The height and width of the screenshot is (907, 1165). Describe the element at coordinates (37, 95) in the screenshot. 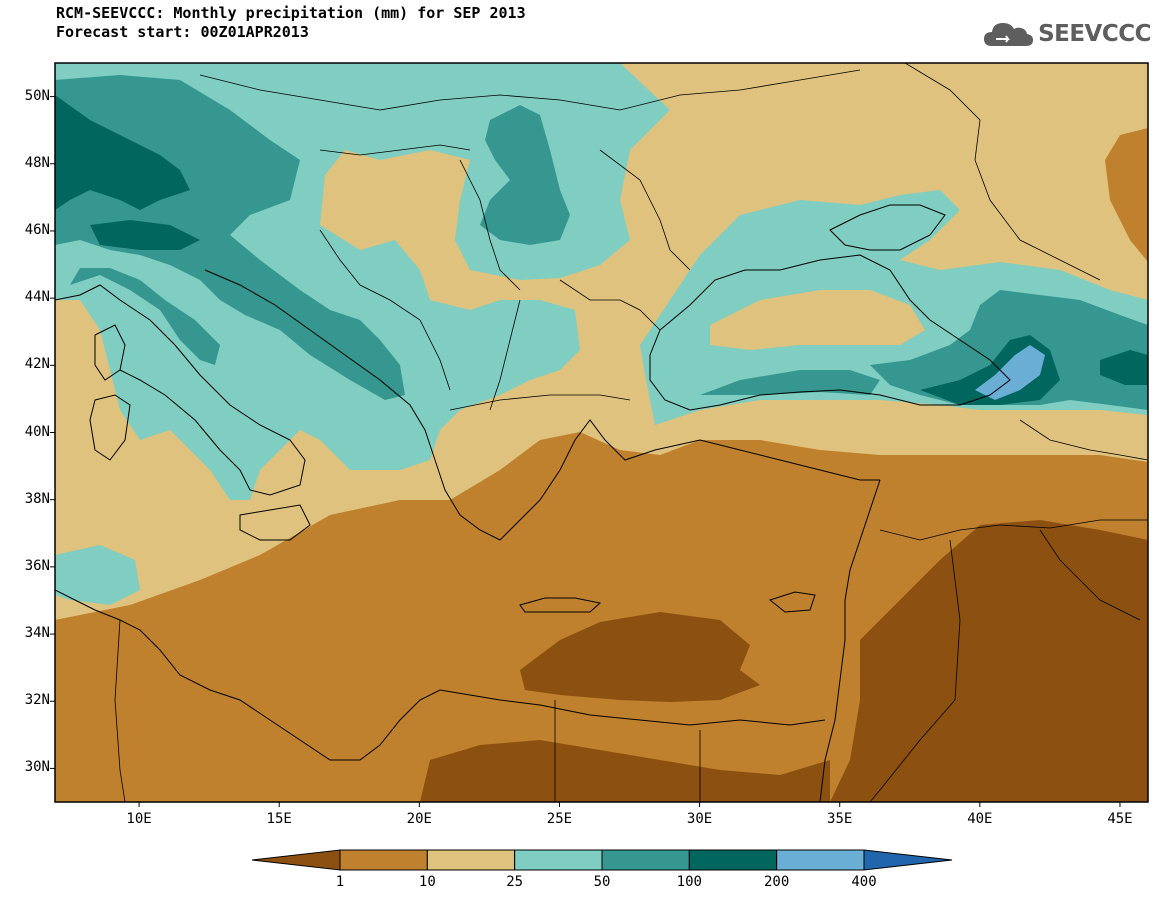

I see `lat-tick-label: 50N` at that location.